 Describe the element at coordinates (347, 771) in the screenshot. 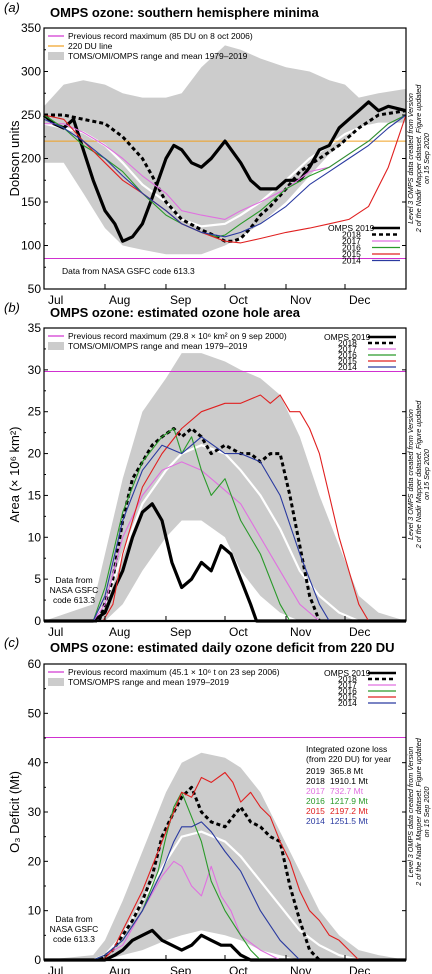

I see `loss-table-value: 365.8 Mt` at that location.